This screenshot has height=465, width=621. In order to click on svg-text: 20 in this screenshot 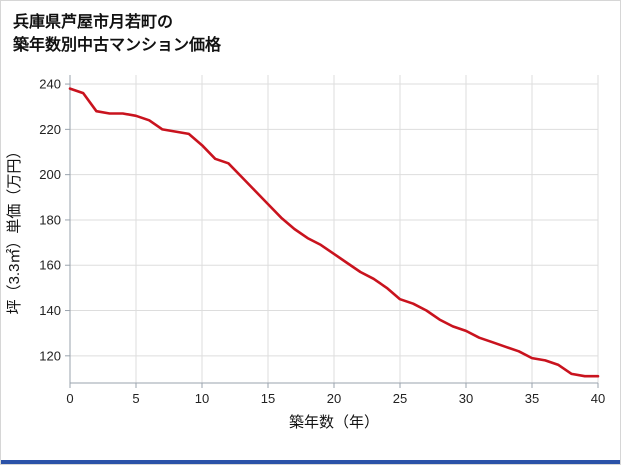, I will do `click(334, 398)`.